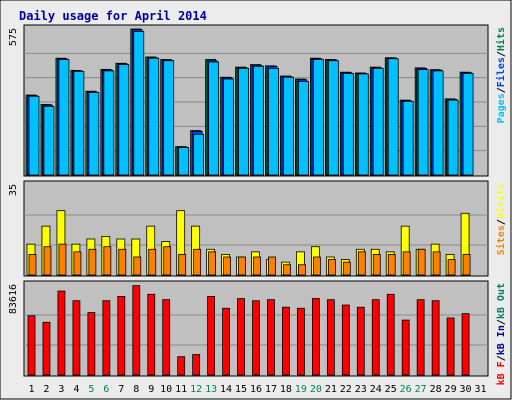 This screenshot has width=512, height=400. I want to click on x-tick-label-18: 18, so click(286, 389).